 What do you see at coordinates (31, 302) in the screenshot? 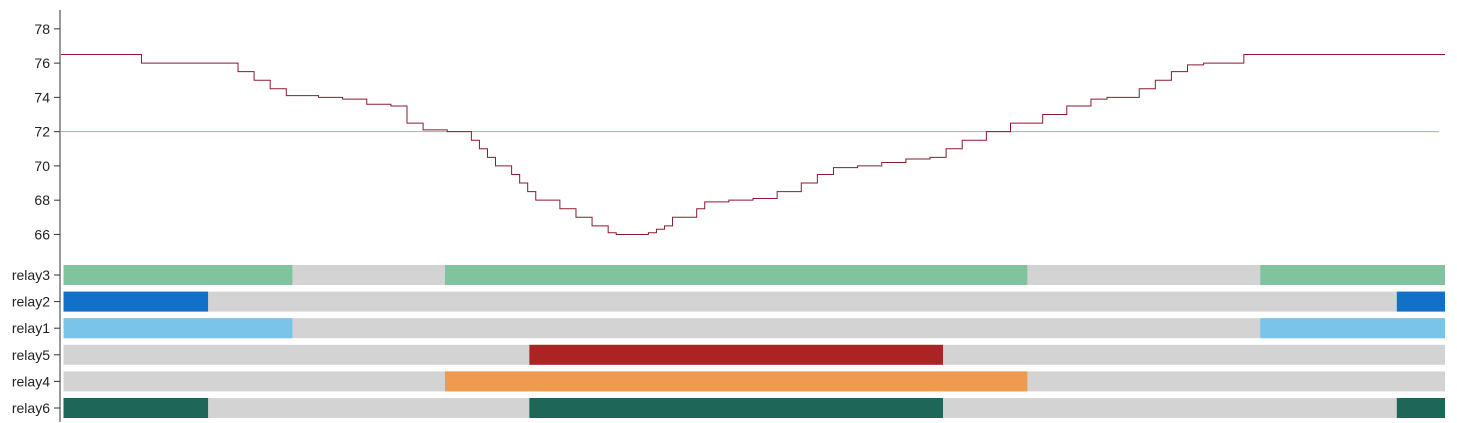
I see `relay-label: relay2` at bounding box center [31, 302].